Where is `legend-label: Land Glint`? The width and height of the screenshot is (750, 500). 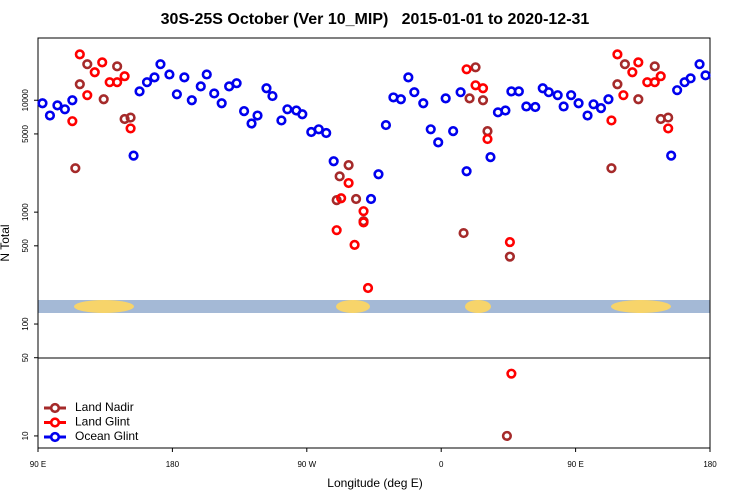 legend-label: Land Glint is located at coordinates (102, 422).